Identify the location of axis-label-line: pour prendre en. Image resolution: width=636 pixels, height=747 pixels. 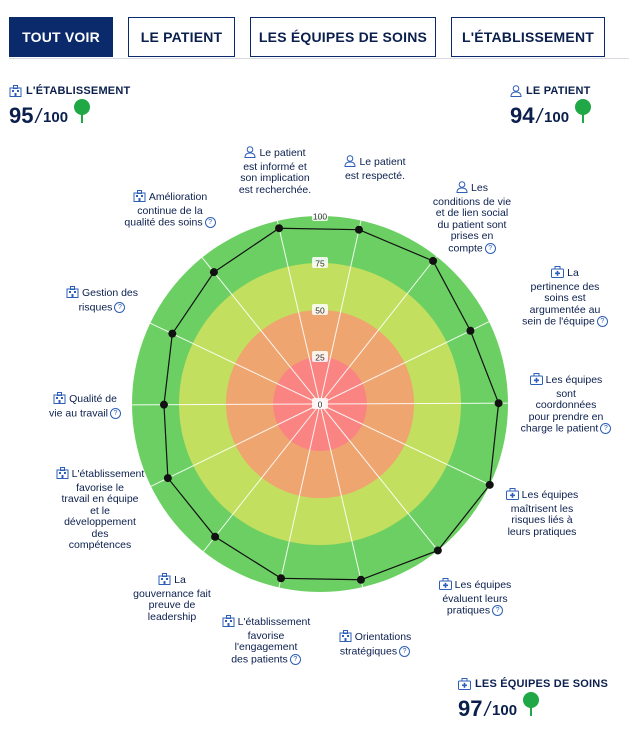
(566, 417).